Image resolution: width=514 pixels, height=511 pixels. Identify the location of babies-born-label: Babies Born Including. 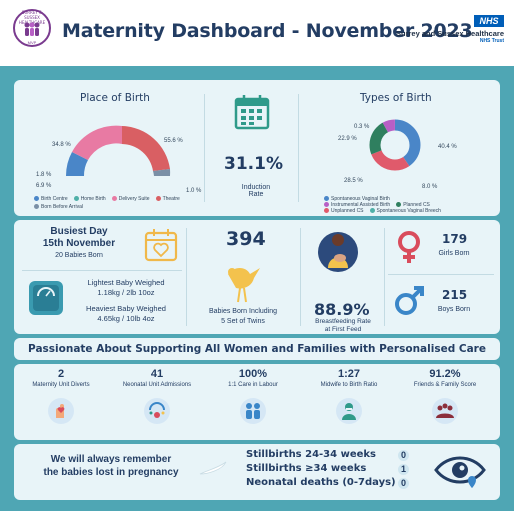
(243, 311).